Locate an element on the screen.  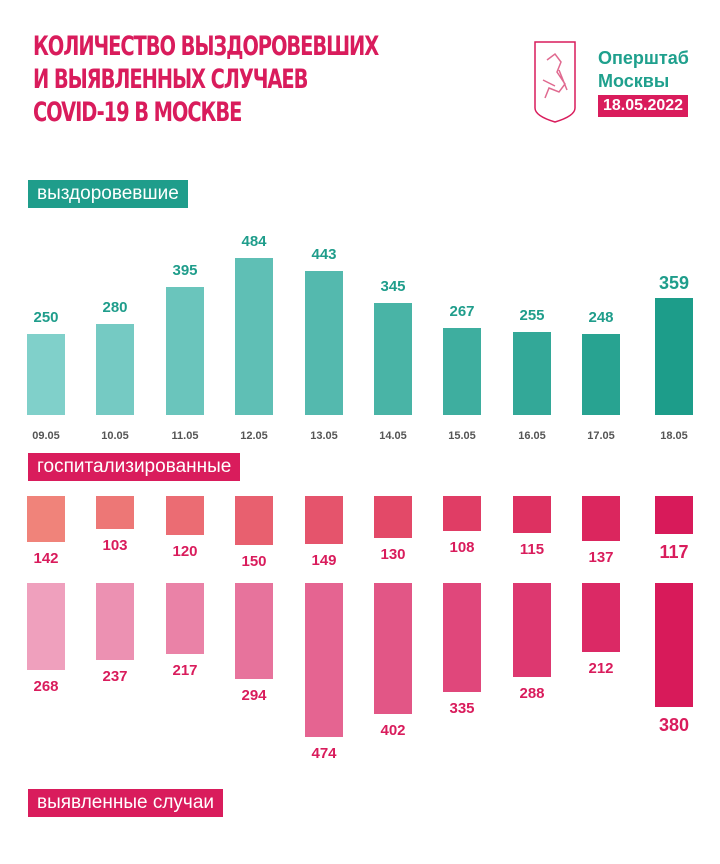
date-label: 09.05 is located at coordinates (46, 436).